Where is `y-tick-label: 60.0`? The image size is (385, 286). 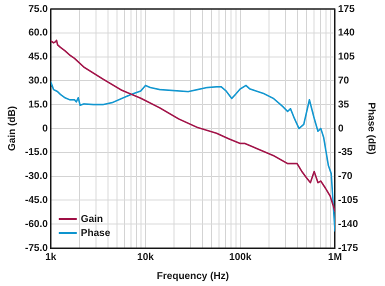 y-tick-label: 60.0 is located at coordinates (38, 33).